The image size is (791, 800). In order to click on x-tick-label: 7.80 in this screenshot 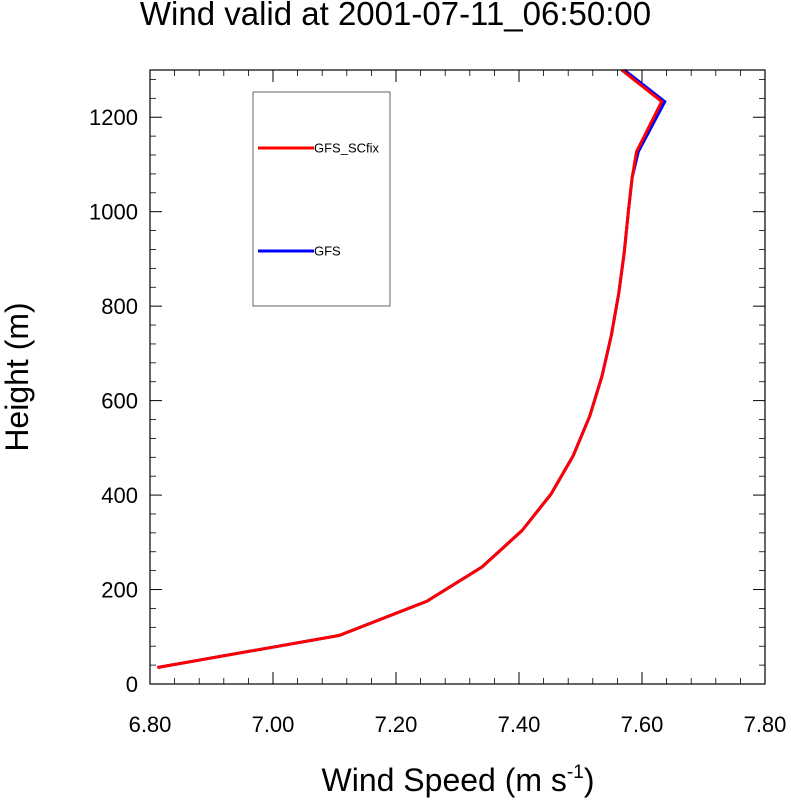, I will do `click(765, 724)`.